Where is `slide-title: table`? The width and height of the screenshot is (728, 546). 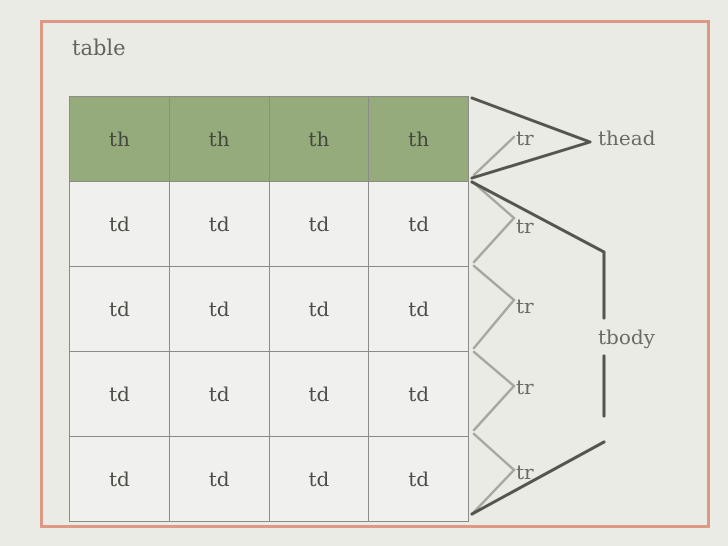 slide-title: table is located at coordinates (99, 48).